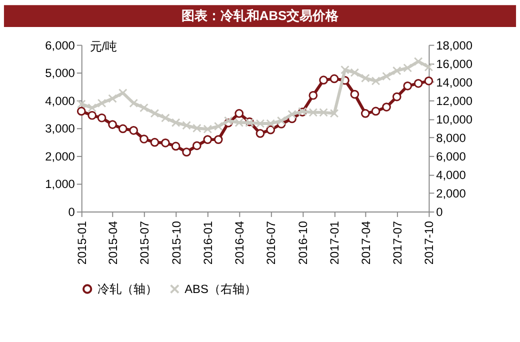 This screenshot has width=520, height=342. I want to click on y-tick-label: 5,000, so click(60, 73).